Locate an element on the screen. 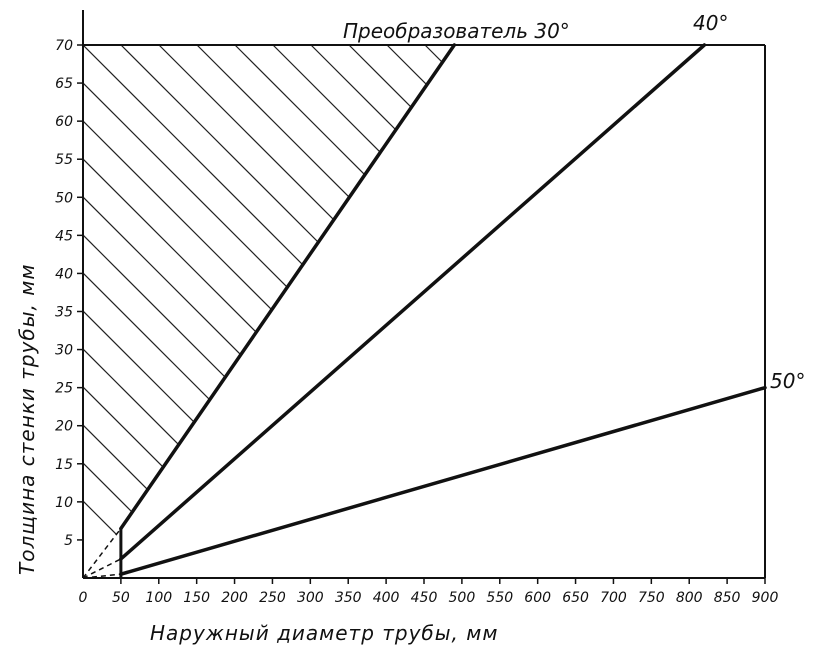  x-axis-title: Наружный диаметр трубы, мм is located at coordinates (324, 633).